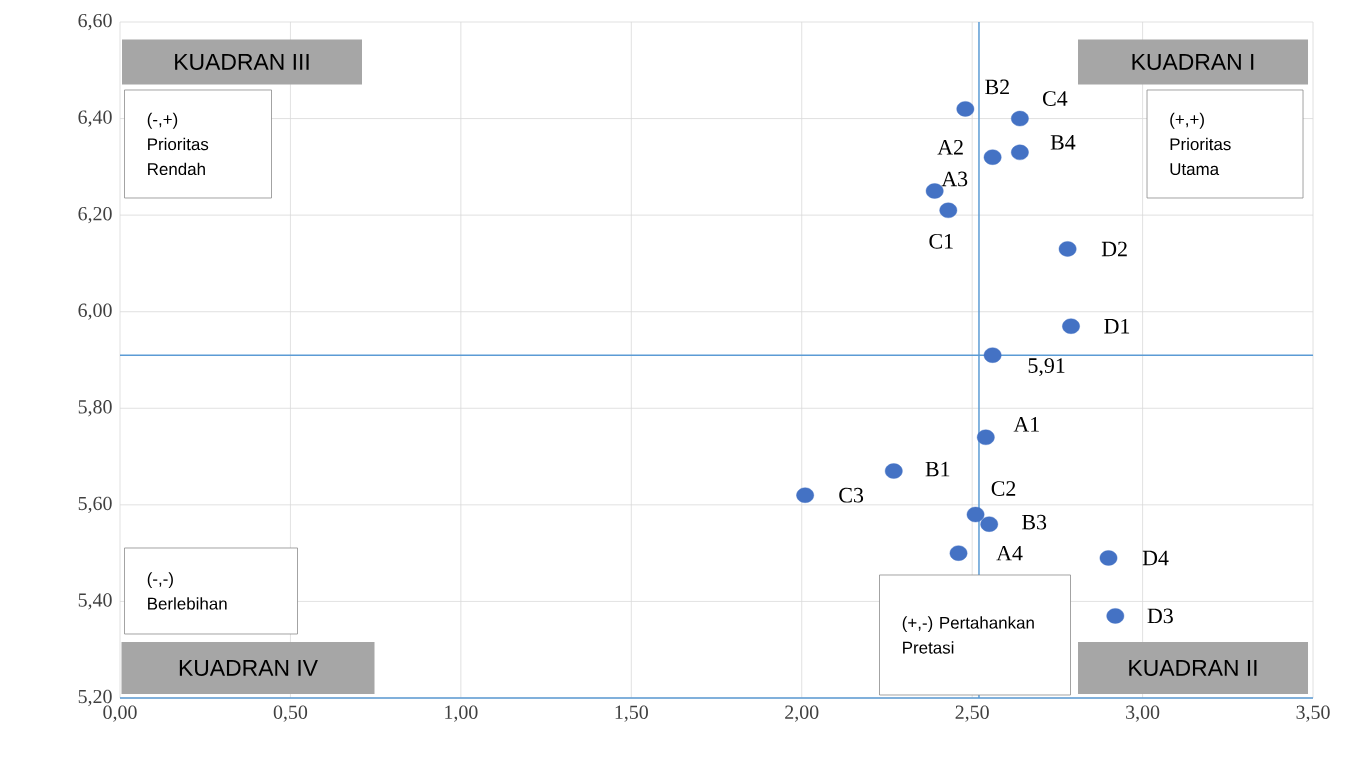 The image size is (1359, 767). Describe the element at coordinates (1193, 62) in the screenshot. I see `annotation: KUADRAN I` at that location.